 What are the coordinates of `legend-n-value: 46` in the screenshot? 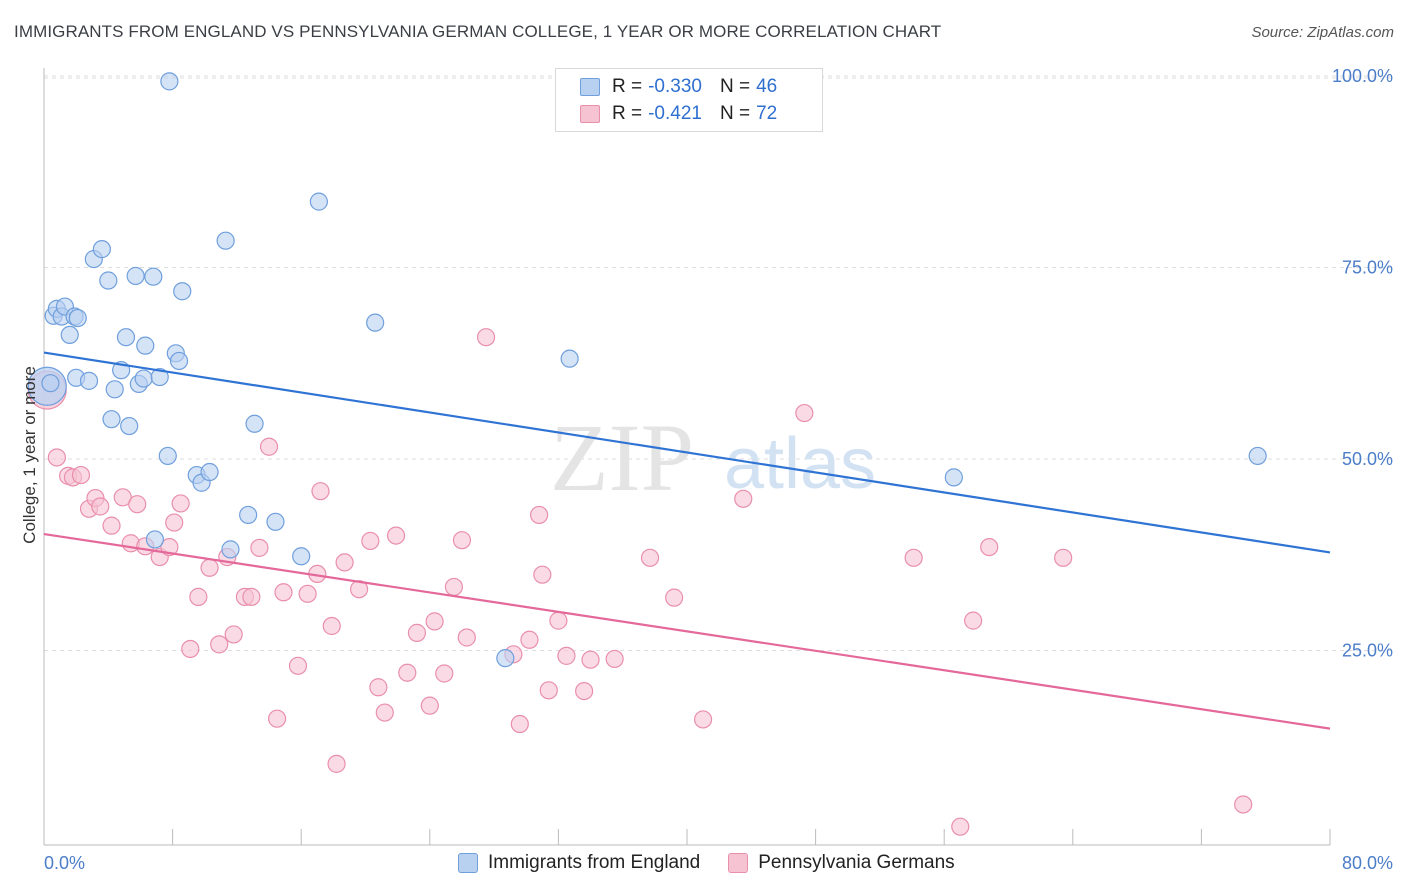 It's located at (767, 86).